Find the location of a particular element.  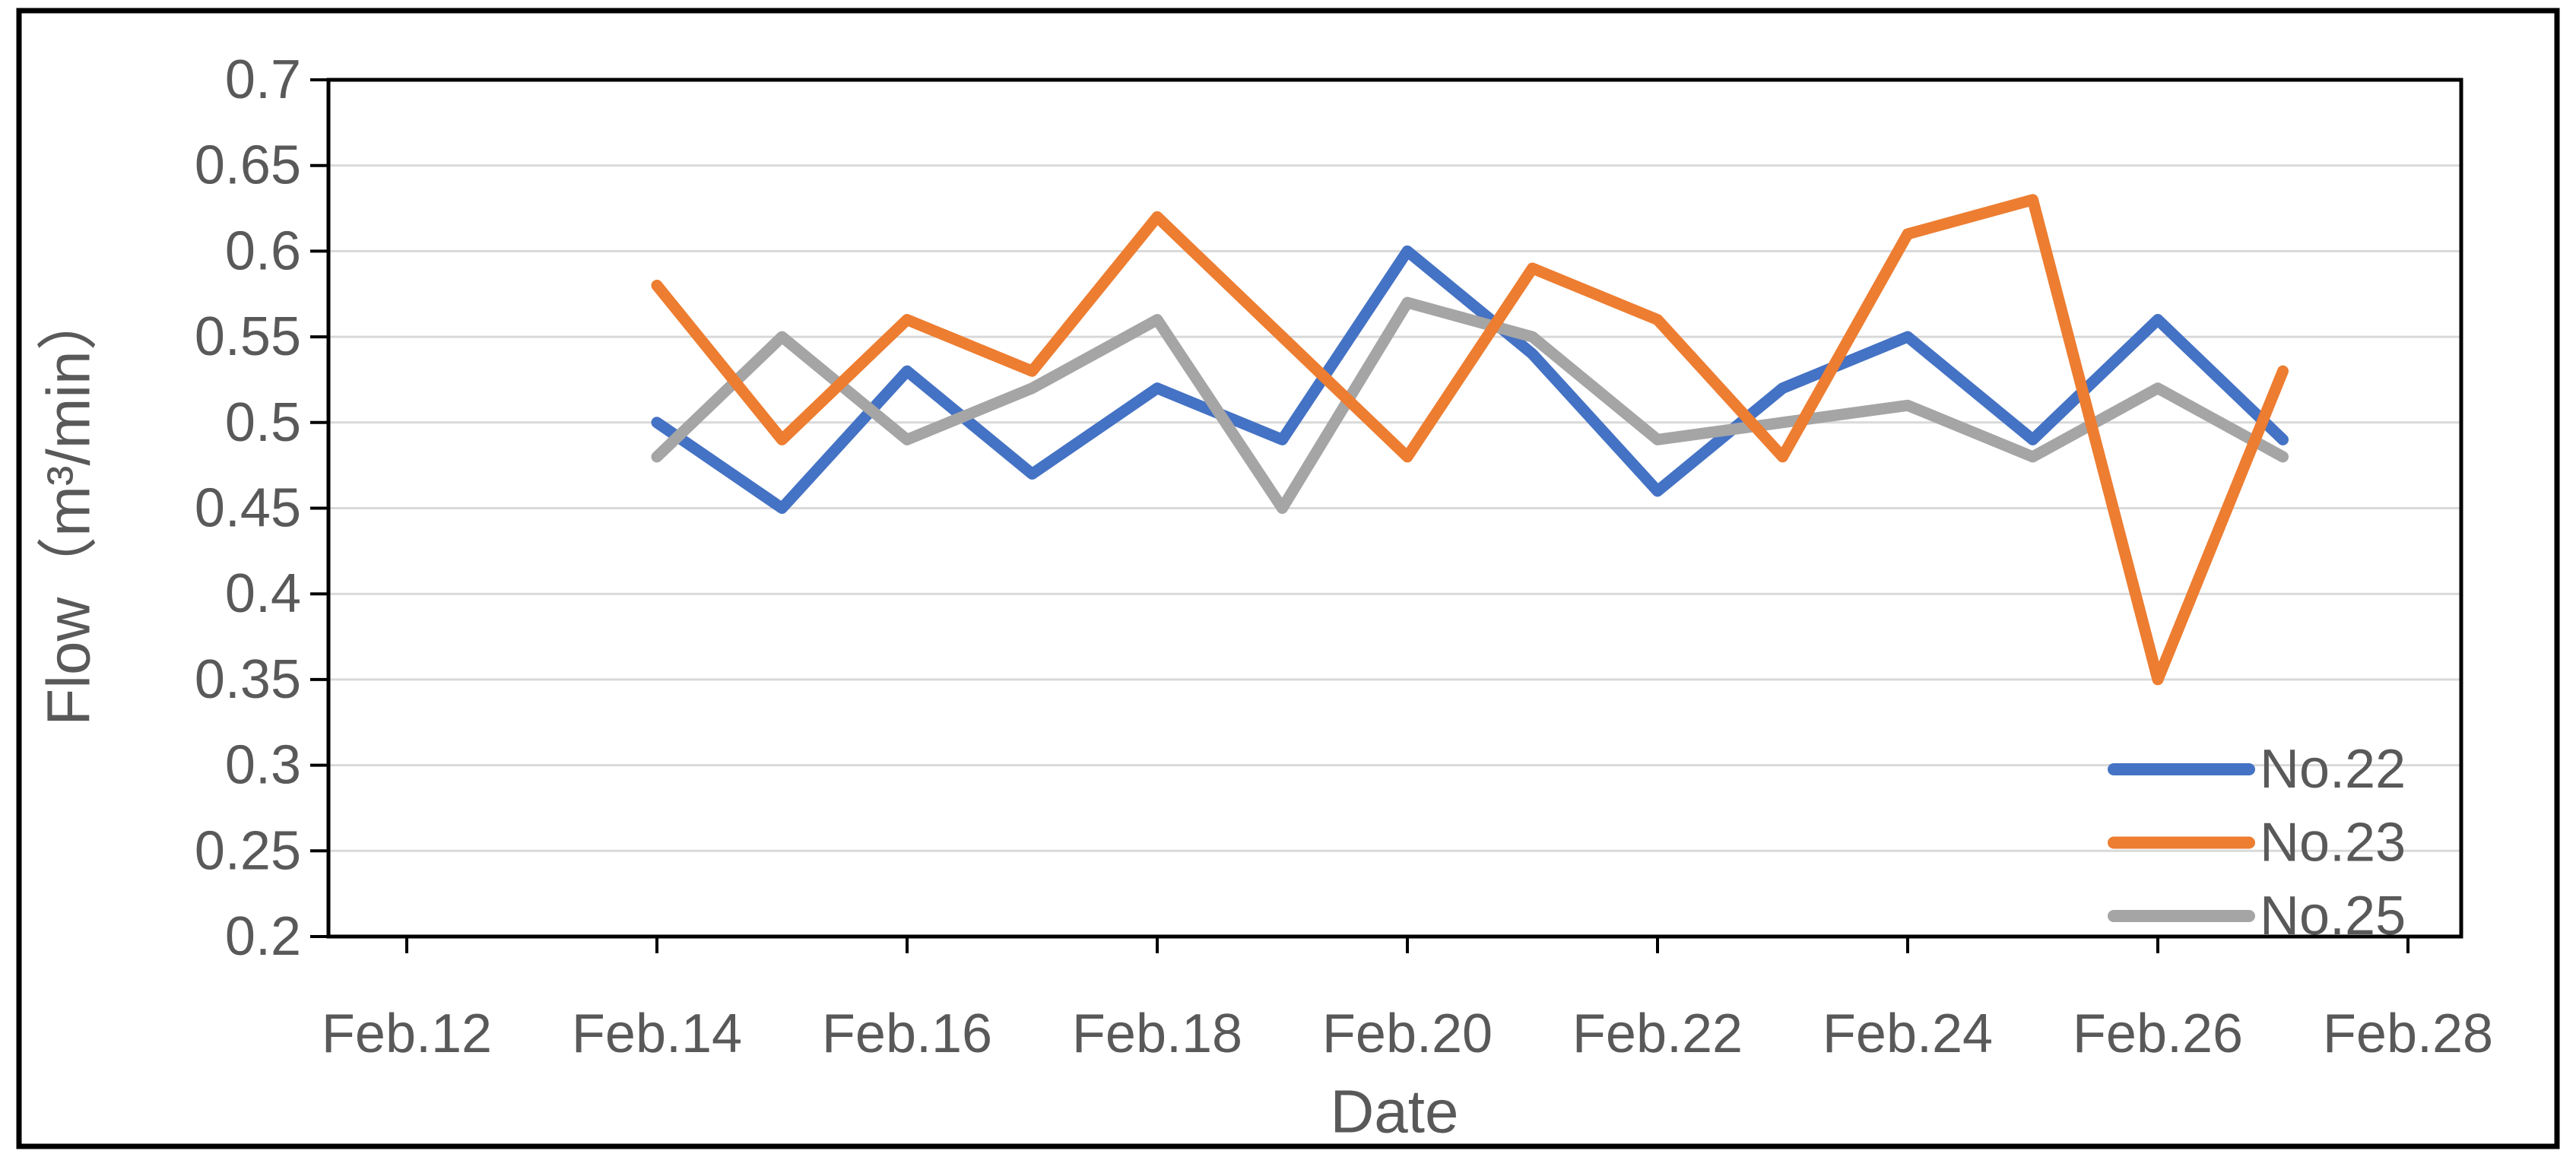

y-tick-label: 0.55 is located at coordinates (248, 336).